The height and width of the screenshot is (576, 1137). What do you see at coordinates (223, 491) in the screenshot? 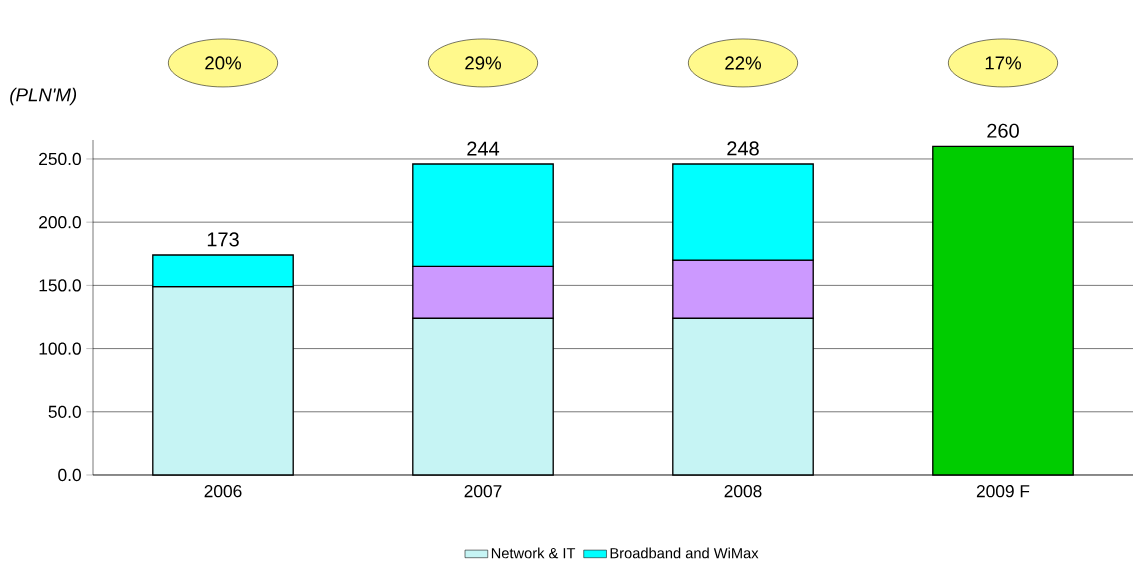
I see `x-tick-label: 2006` at bounding box center [223, 491].